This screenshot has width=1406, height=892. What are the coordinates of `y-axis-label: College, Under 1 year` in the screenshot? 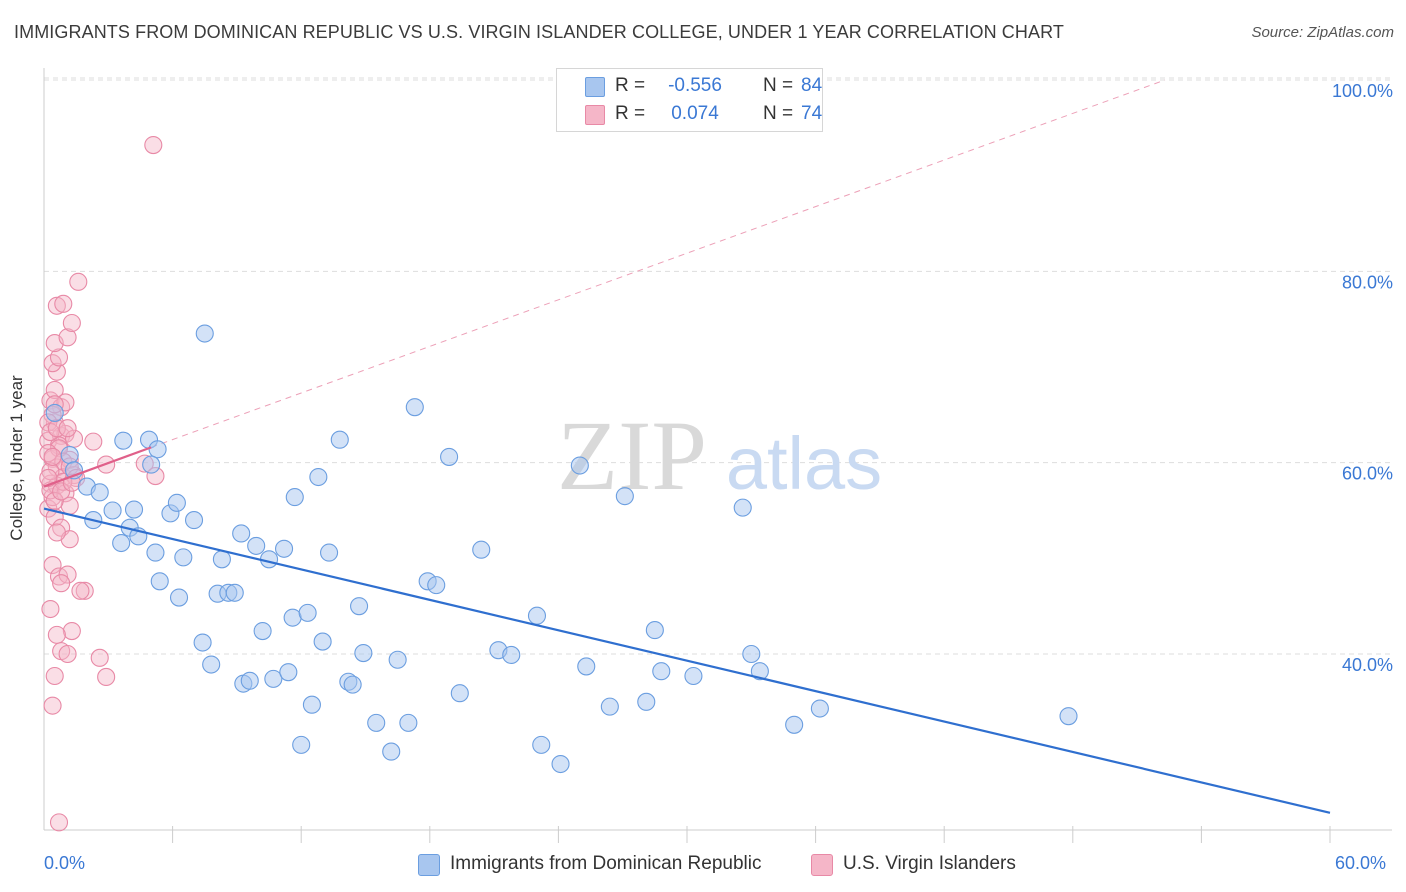 It's located at (16, 458).